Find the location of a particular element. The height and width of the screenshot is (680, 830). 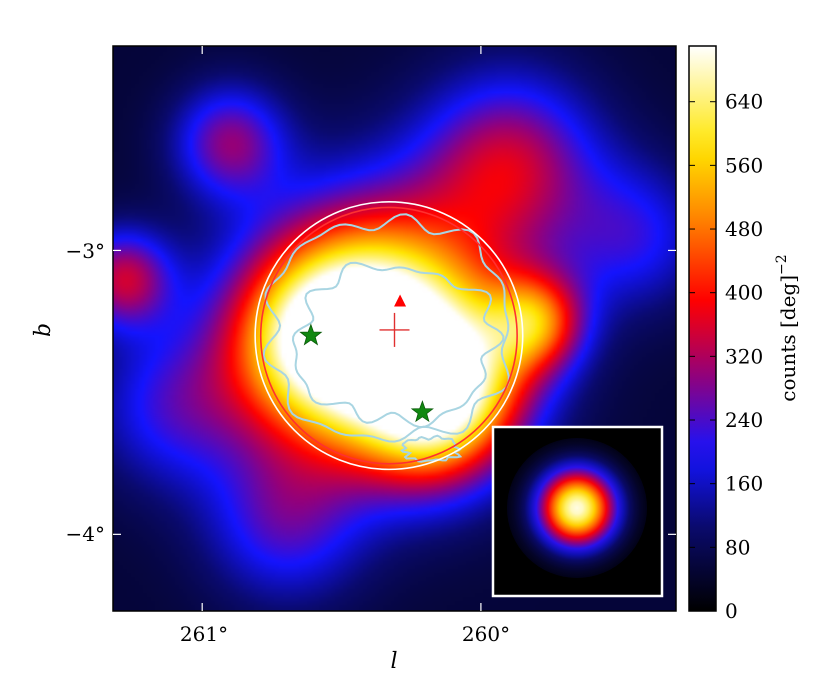

colorbar-ticks: 0 80 160 240 320 400 480 560 640 is located at coordinates (726, 356).